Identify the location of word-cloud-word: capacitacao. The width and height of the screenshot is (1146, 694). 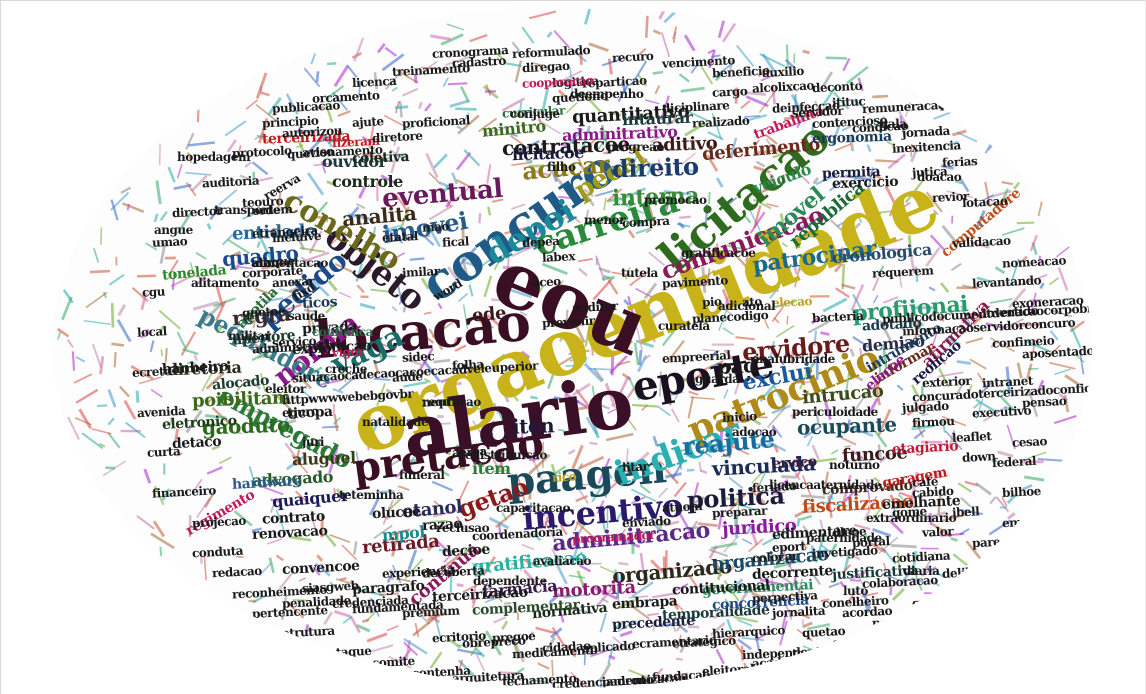
(533, 508).